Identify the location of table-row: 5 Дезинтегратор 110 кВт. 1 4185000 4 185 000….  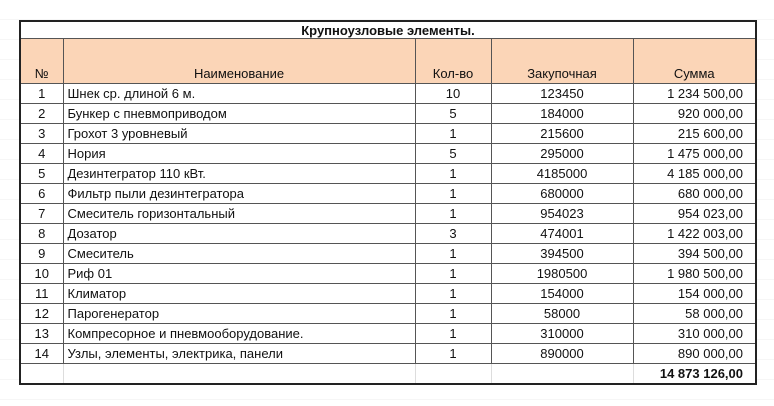
(388, 173).